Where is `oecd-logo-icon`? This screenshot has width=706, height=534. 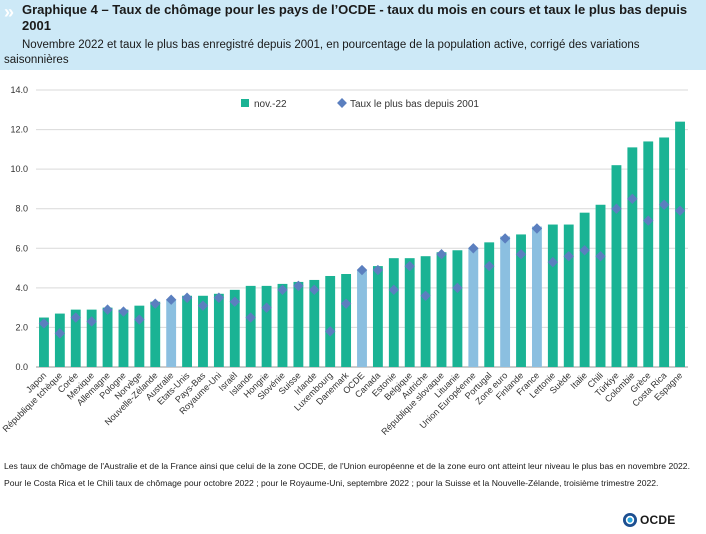
oecd-logo-icon is located at coordinates (630, 520).